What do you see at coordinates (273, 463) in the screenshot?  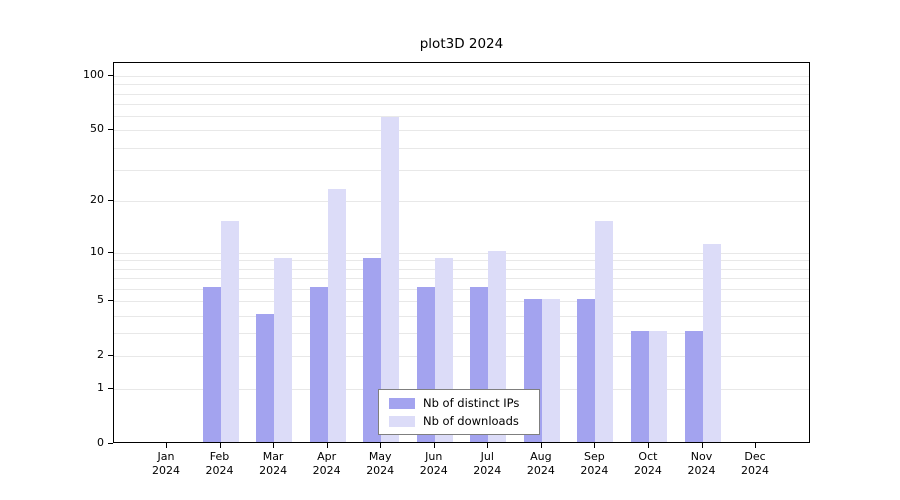 I see `x-tick-label-mar: Mar 2024` at bounding box center [273, 463].